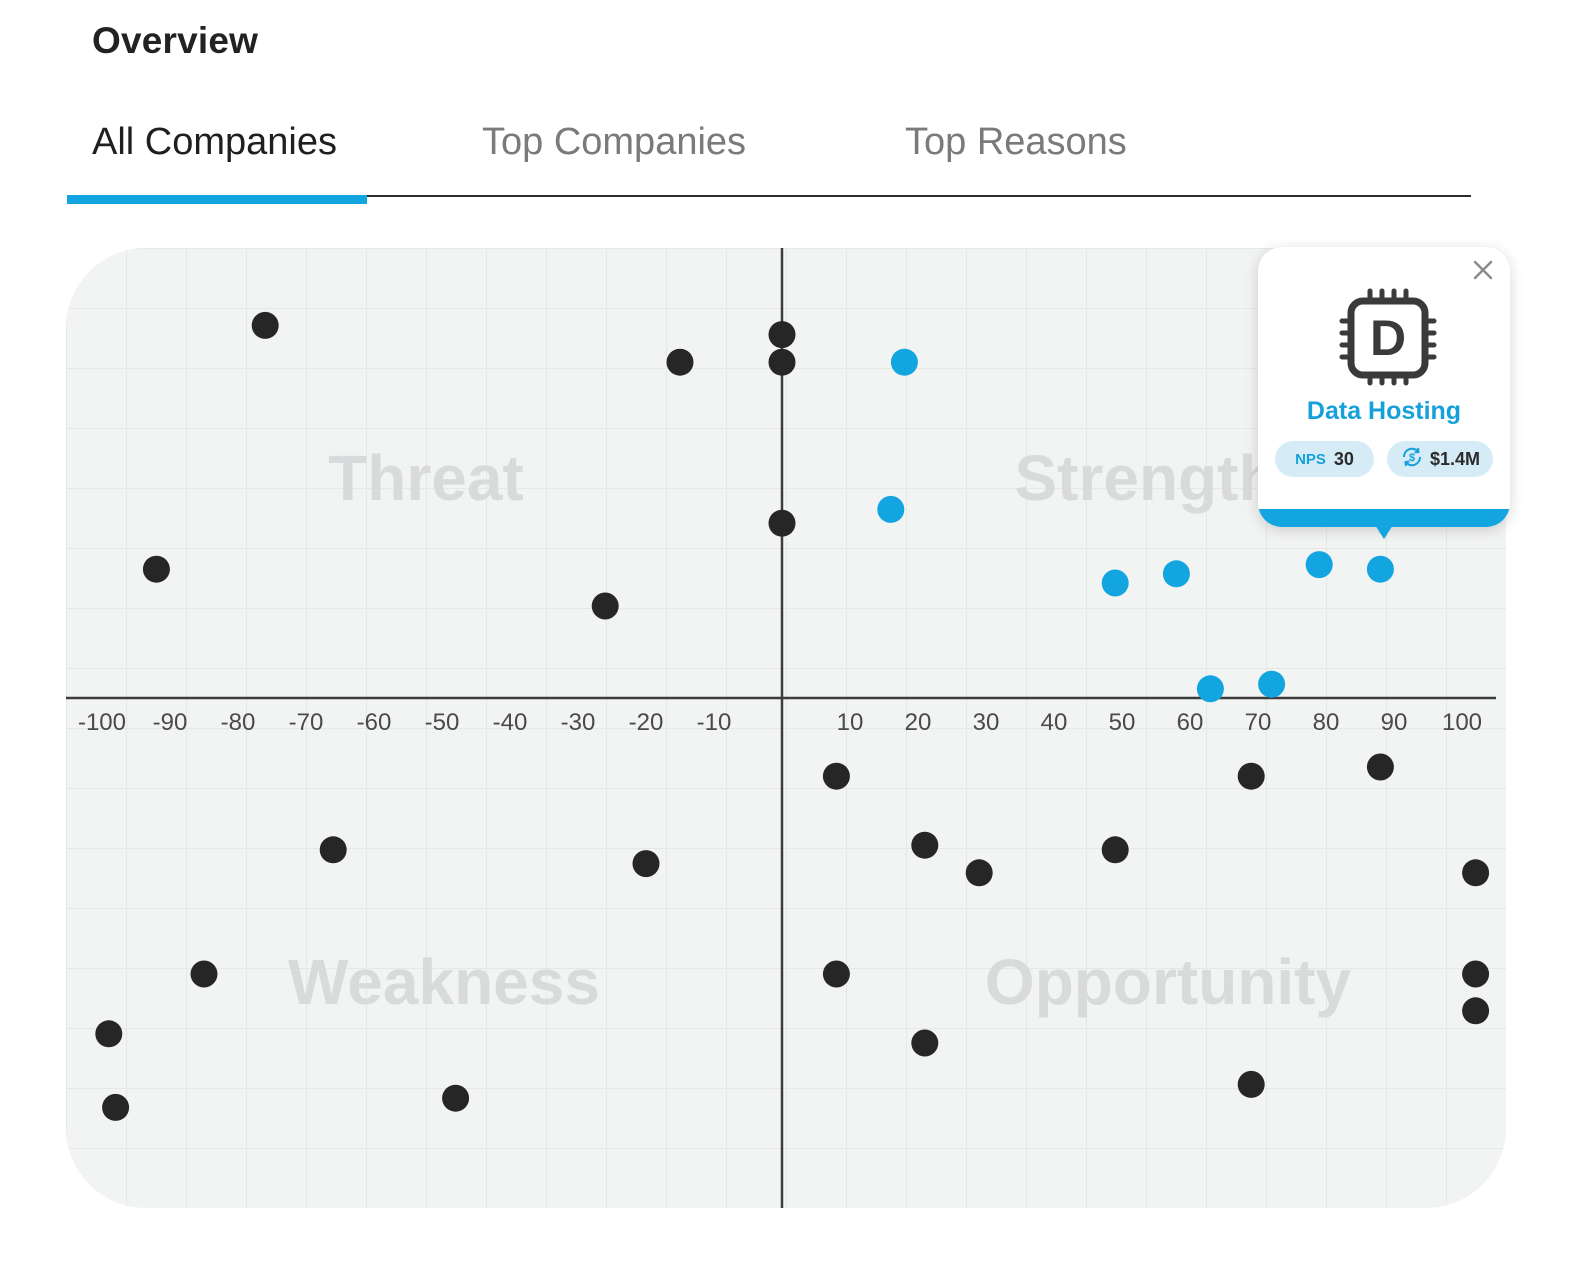 The width and height of the screenshot is (1586, 1266). Describe the element at coordinates (510, 722) in the screenshot. I see `x-tick-label: -40` at that location.